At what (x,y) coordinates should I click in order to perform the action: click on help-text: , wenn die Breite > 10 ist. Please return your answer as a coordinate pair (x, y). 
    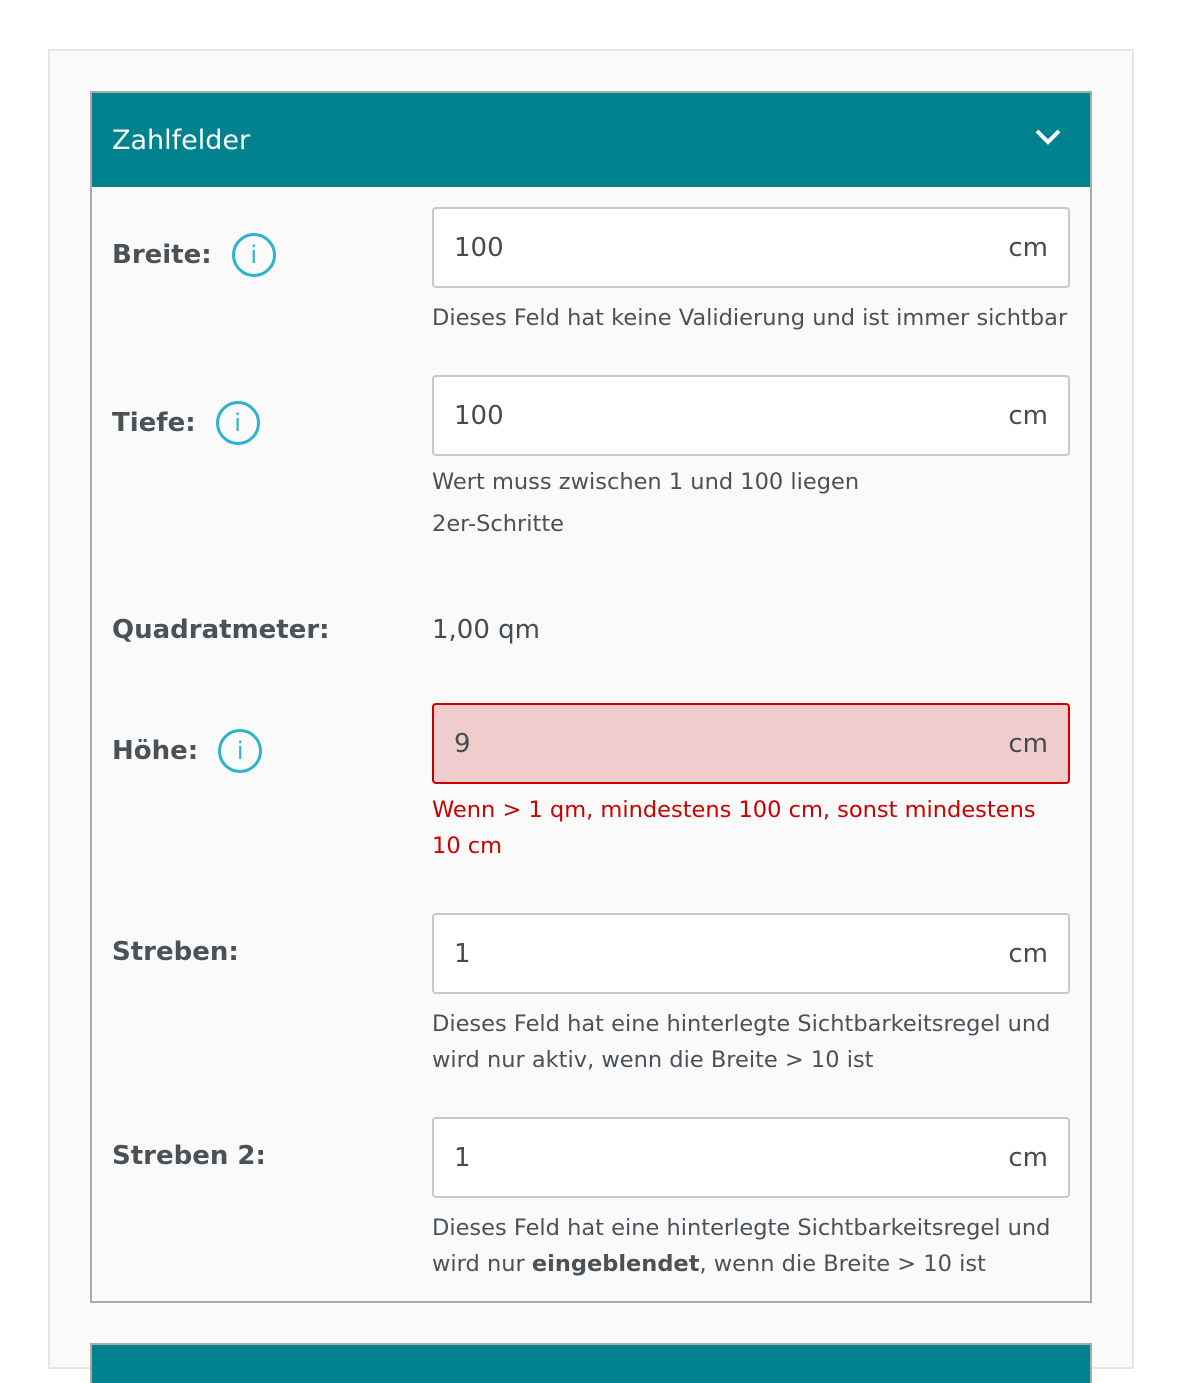
    Looking at the image, I should click on (842, 1264).